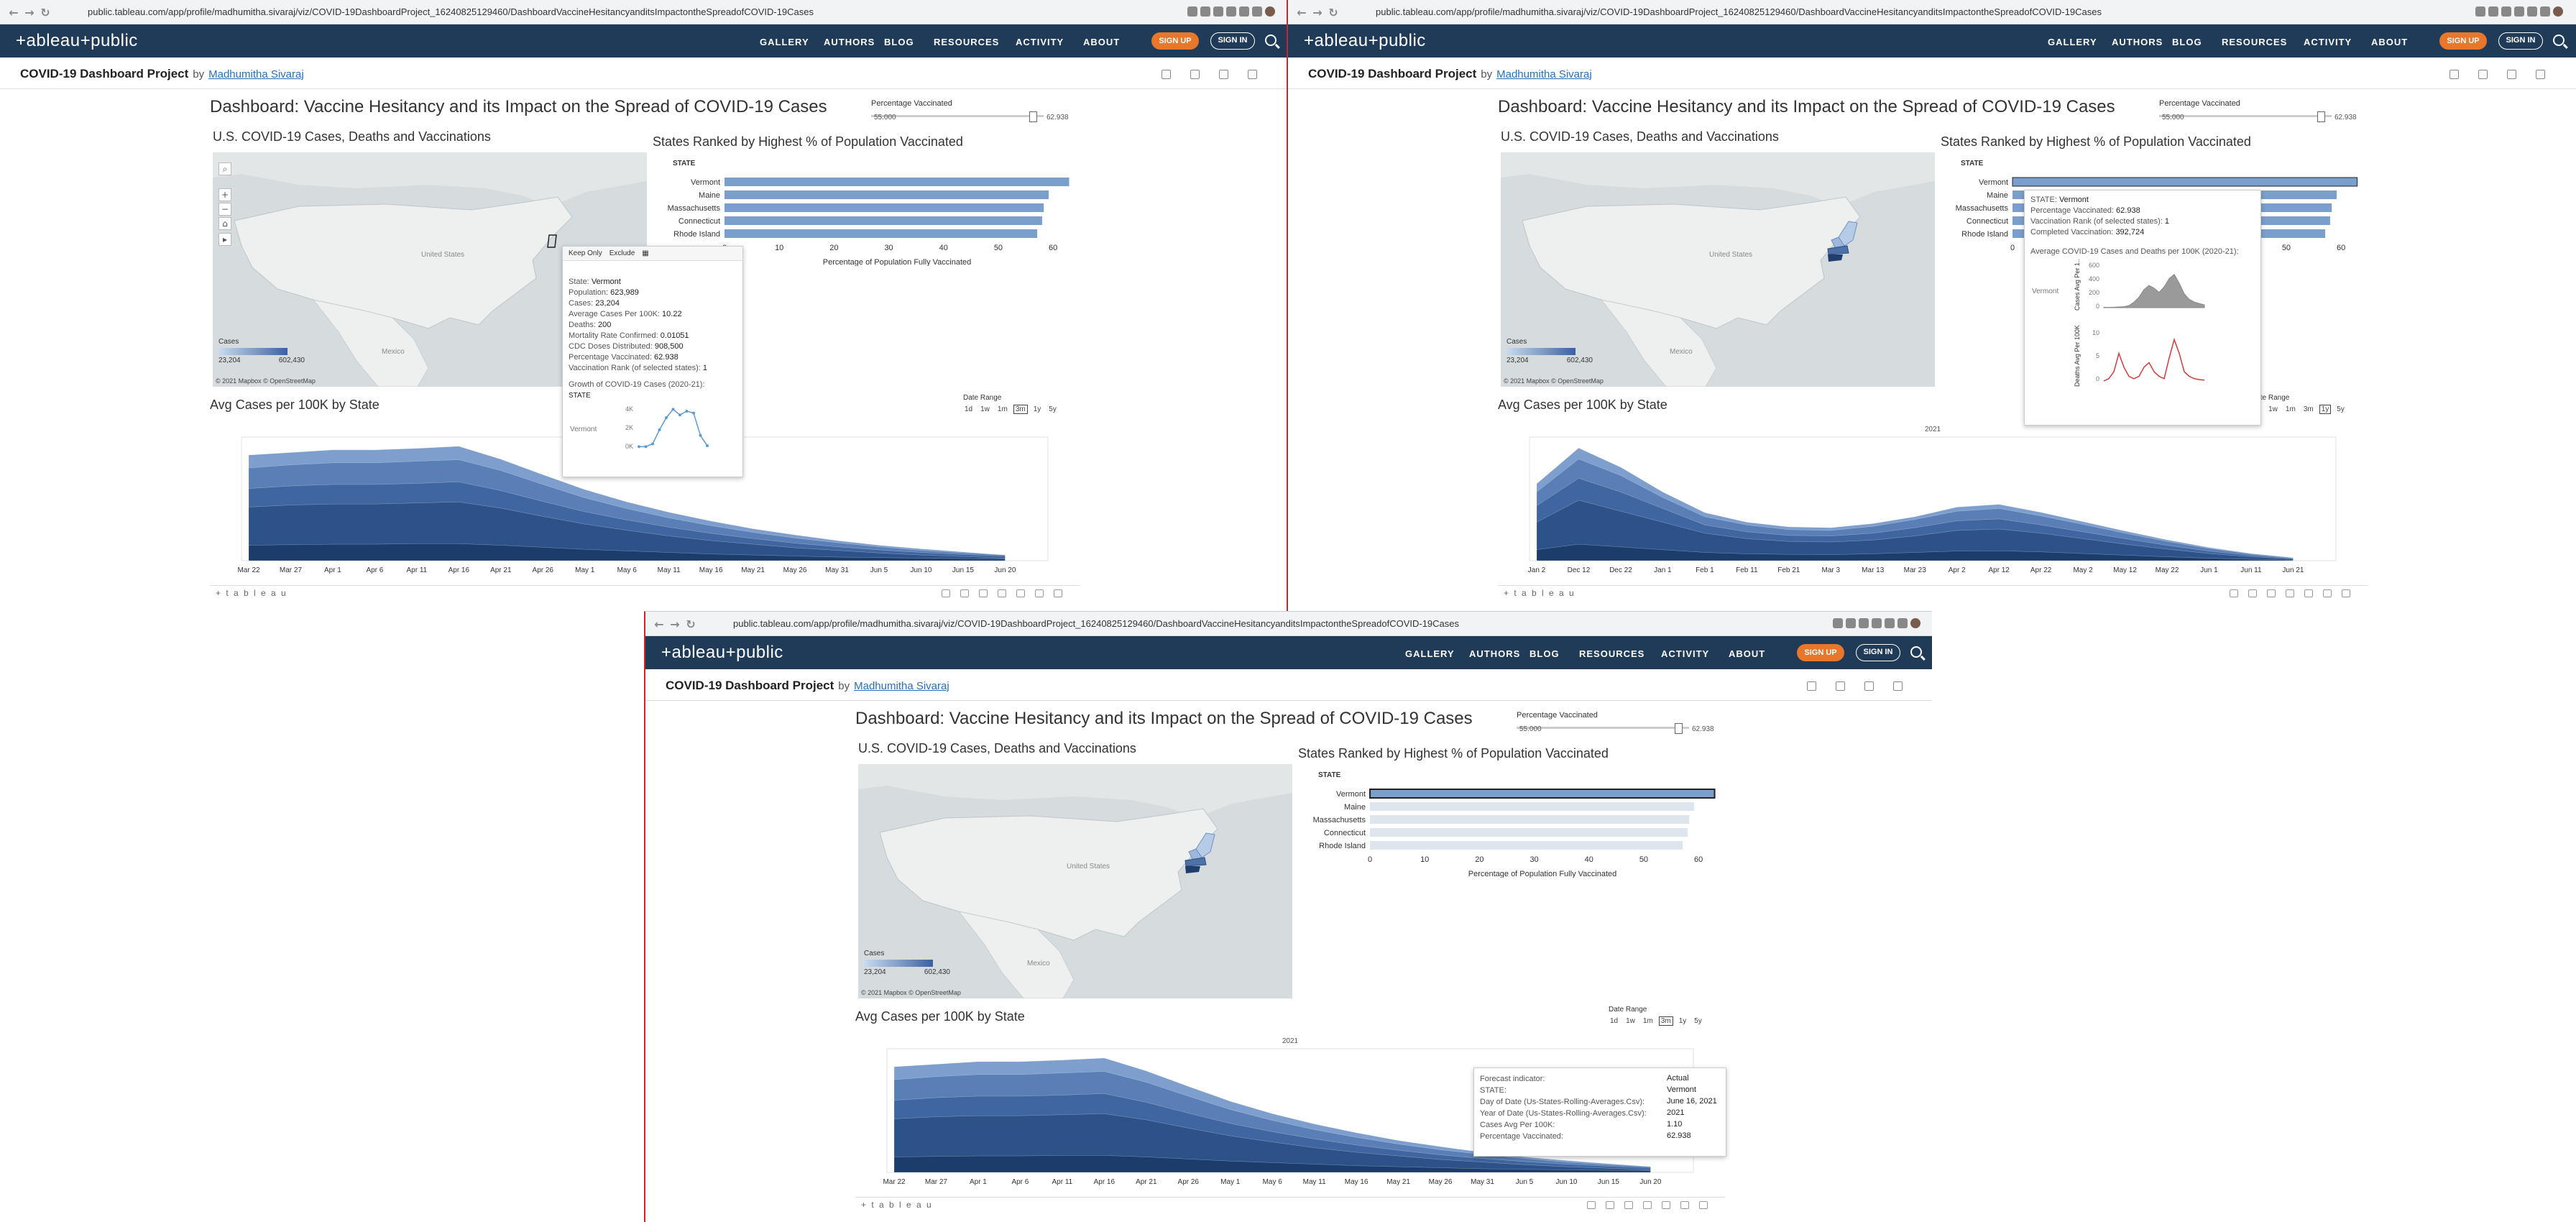  Describe the element at coordinates (585, 253) in the screenshot. I see `keep-only-button: Keep Only` at that location.